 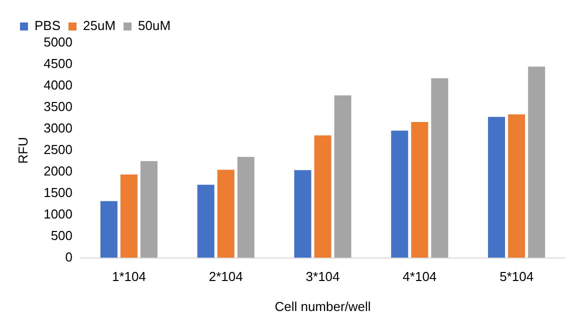 What do you see at coordinates (322, 306) in the screenshot?
I see `x-axis-title: Cell number/well` at bounding box center [322, 306].